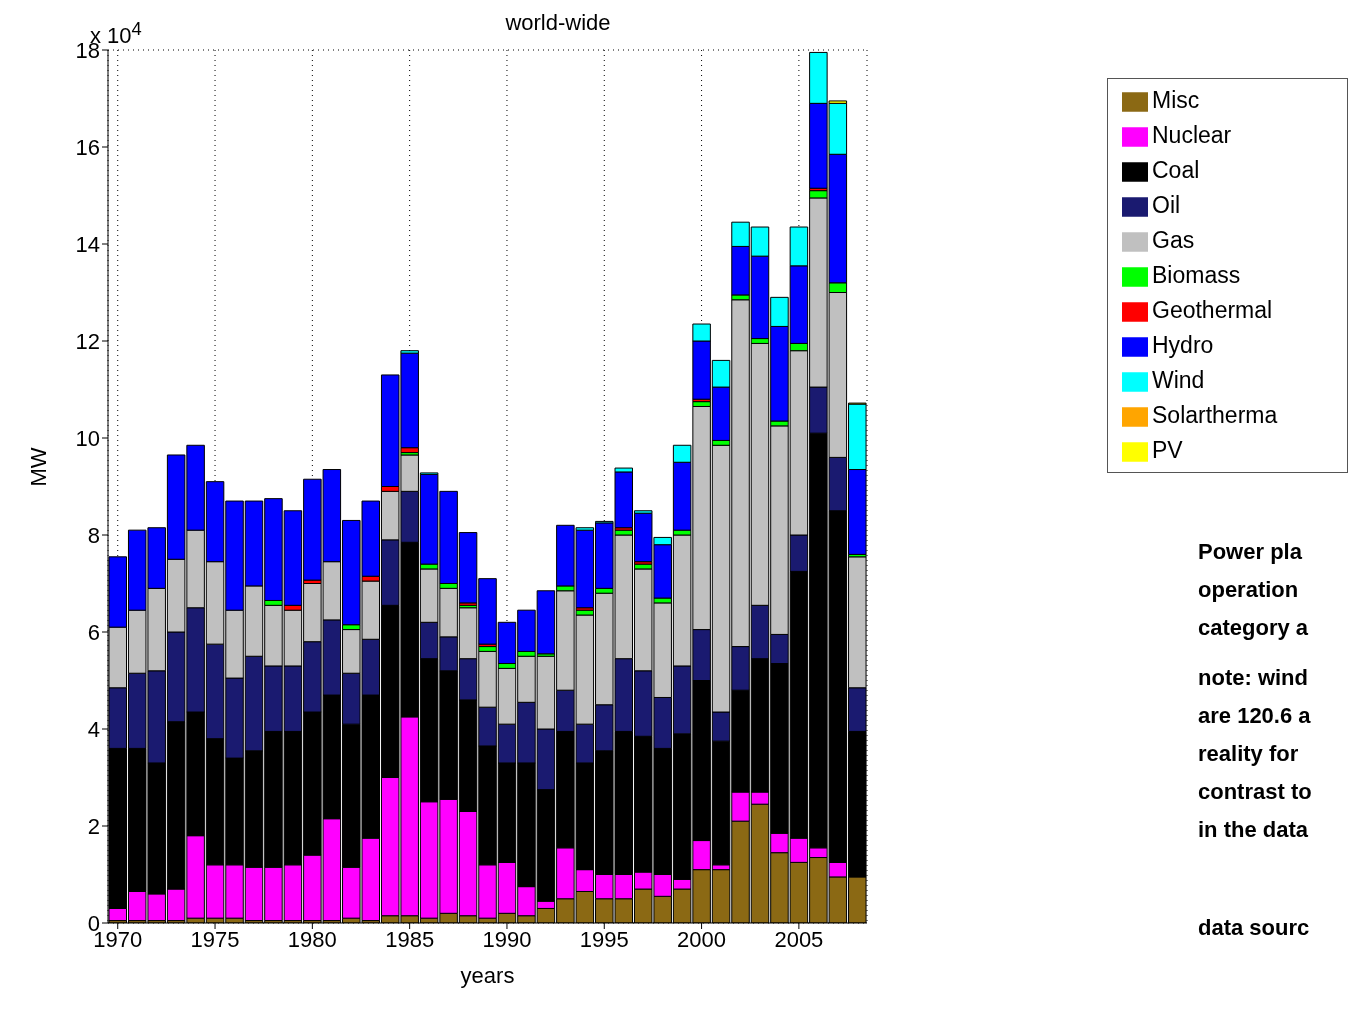 This screenshot has height=1034, width=1364. What do you see at coordinates (507, 939) in the screenshot?
I see `x-tick-label: 1990` at bounding box center [507, 939].